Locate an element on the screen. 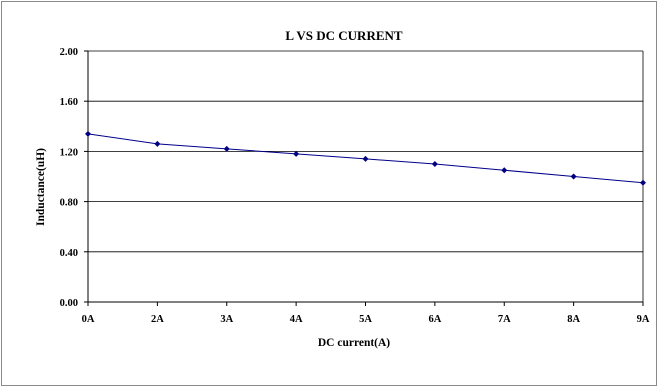 Image resolution: width=660 pixels, height=389 pixels. y-tick-label: 1.60 is located at coordinates (69, 102).